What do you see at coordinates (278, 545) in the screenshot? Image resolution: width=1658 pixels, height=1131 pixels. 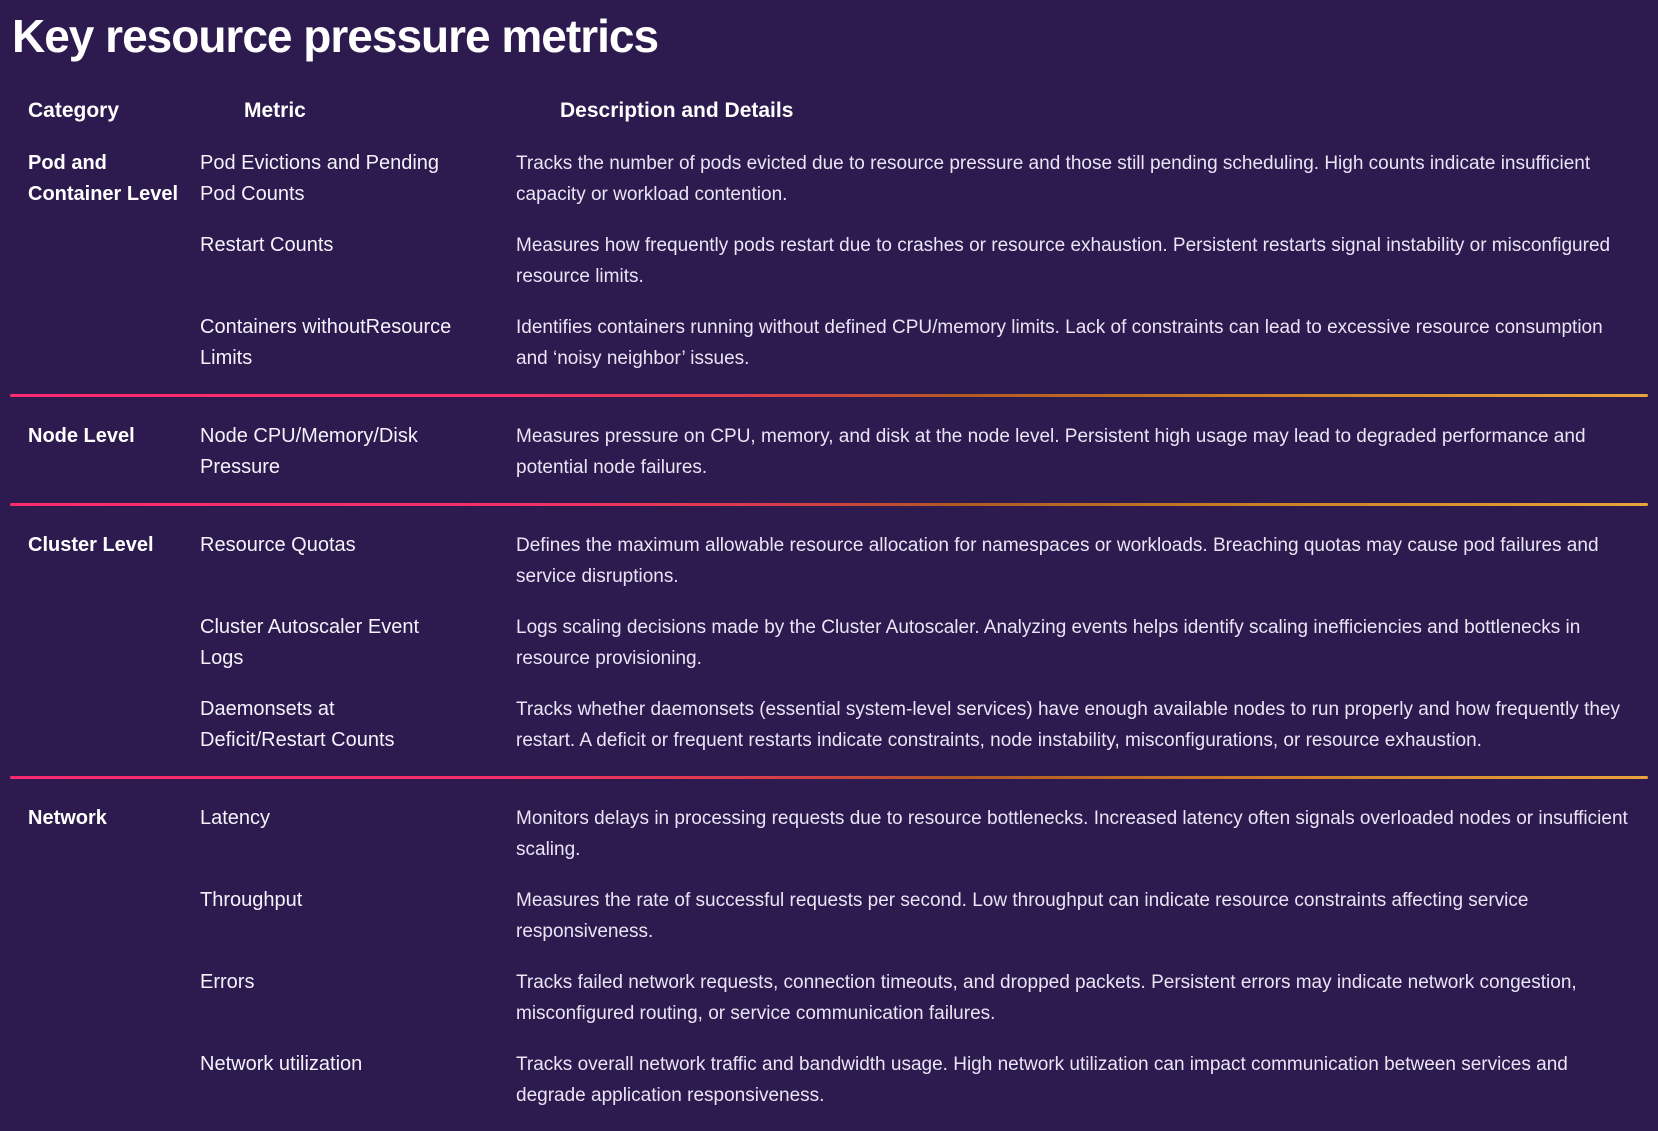 I see `metric-label: Resource Quotas` at bounding box center [278, 545].